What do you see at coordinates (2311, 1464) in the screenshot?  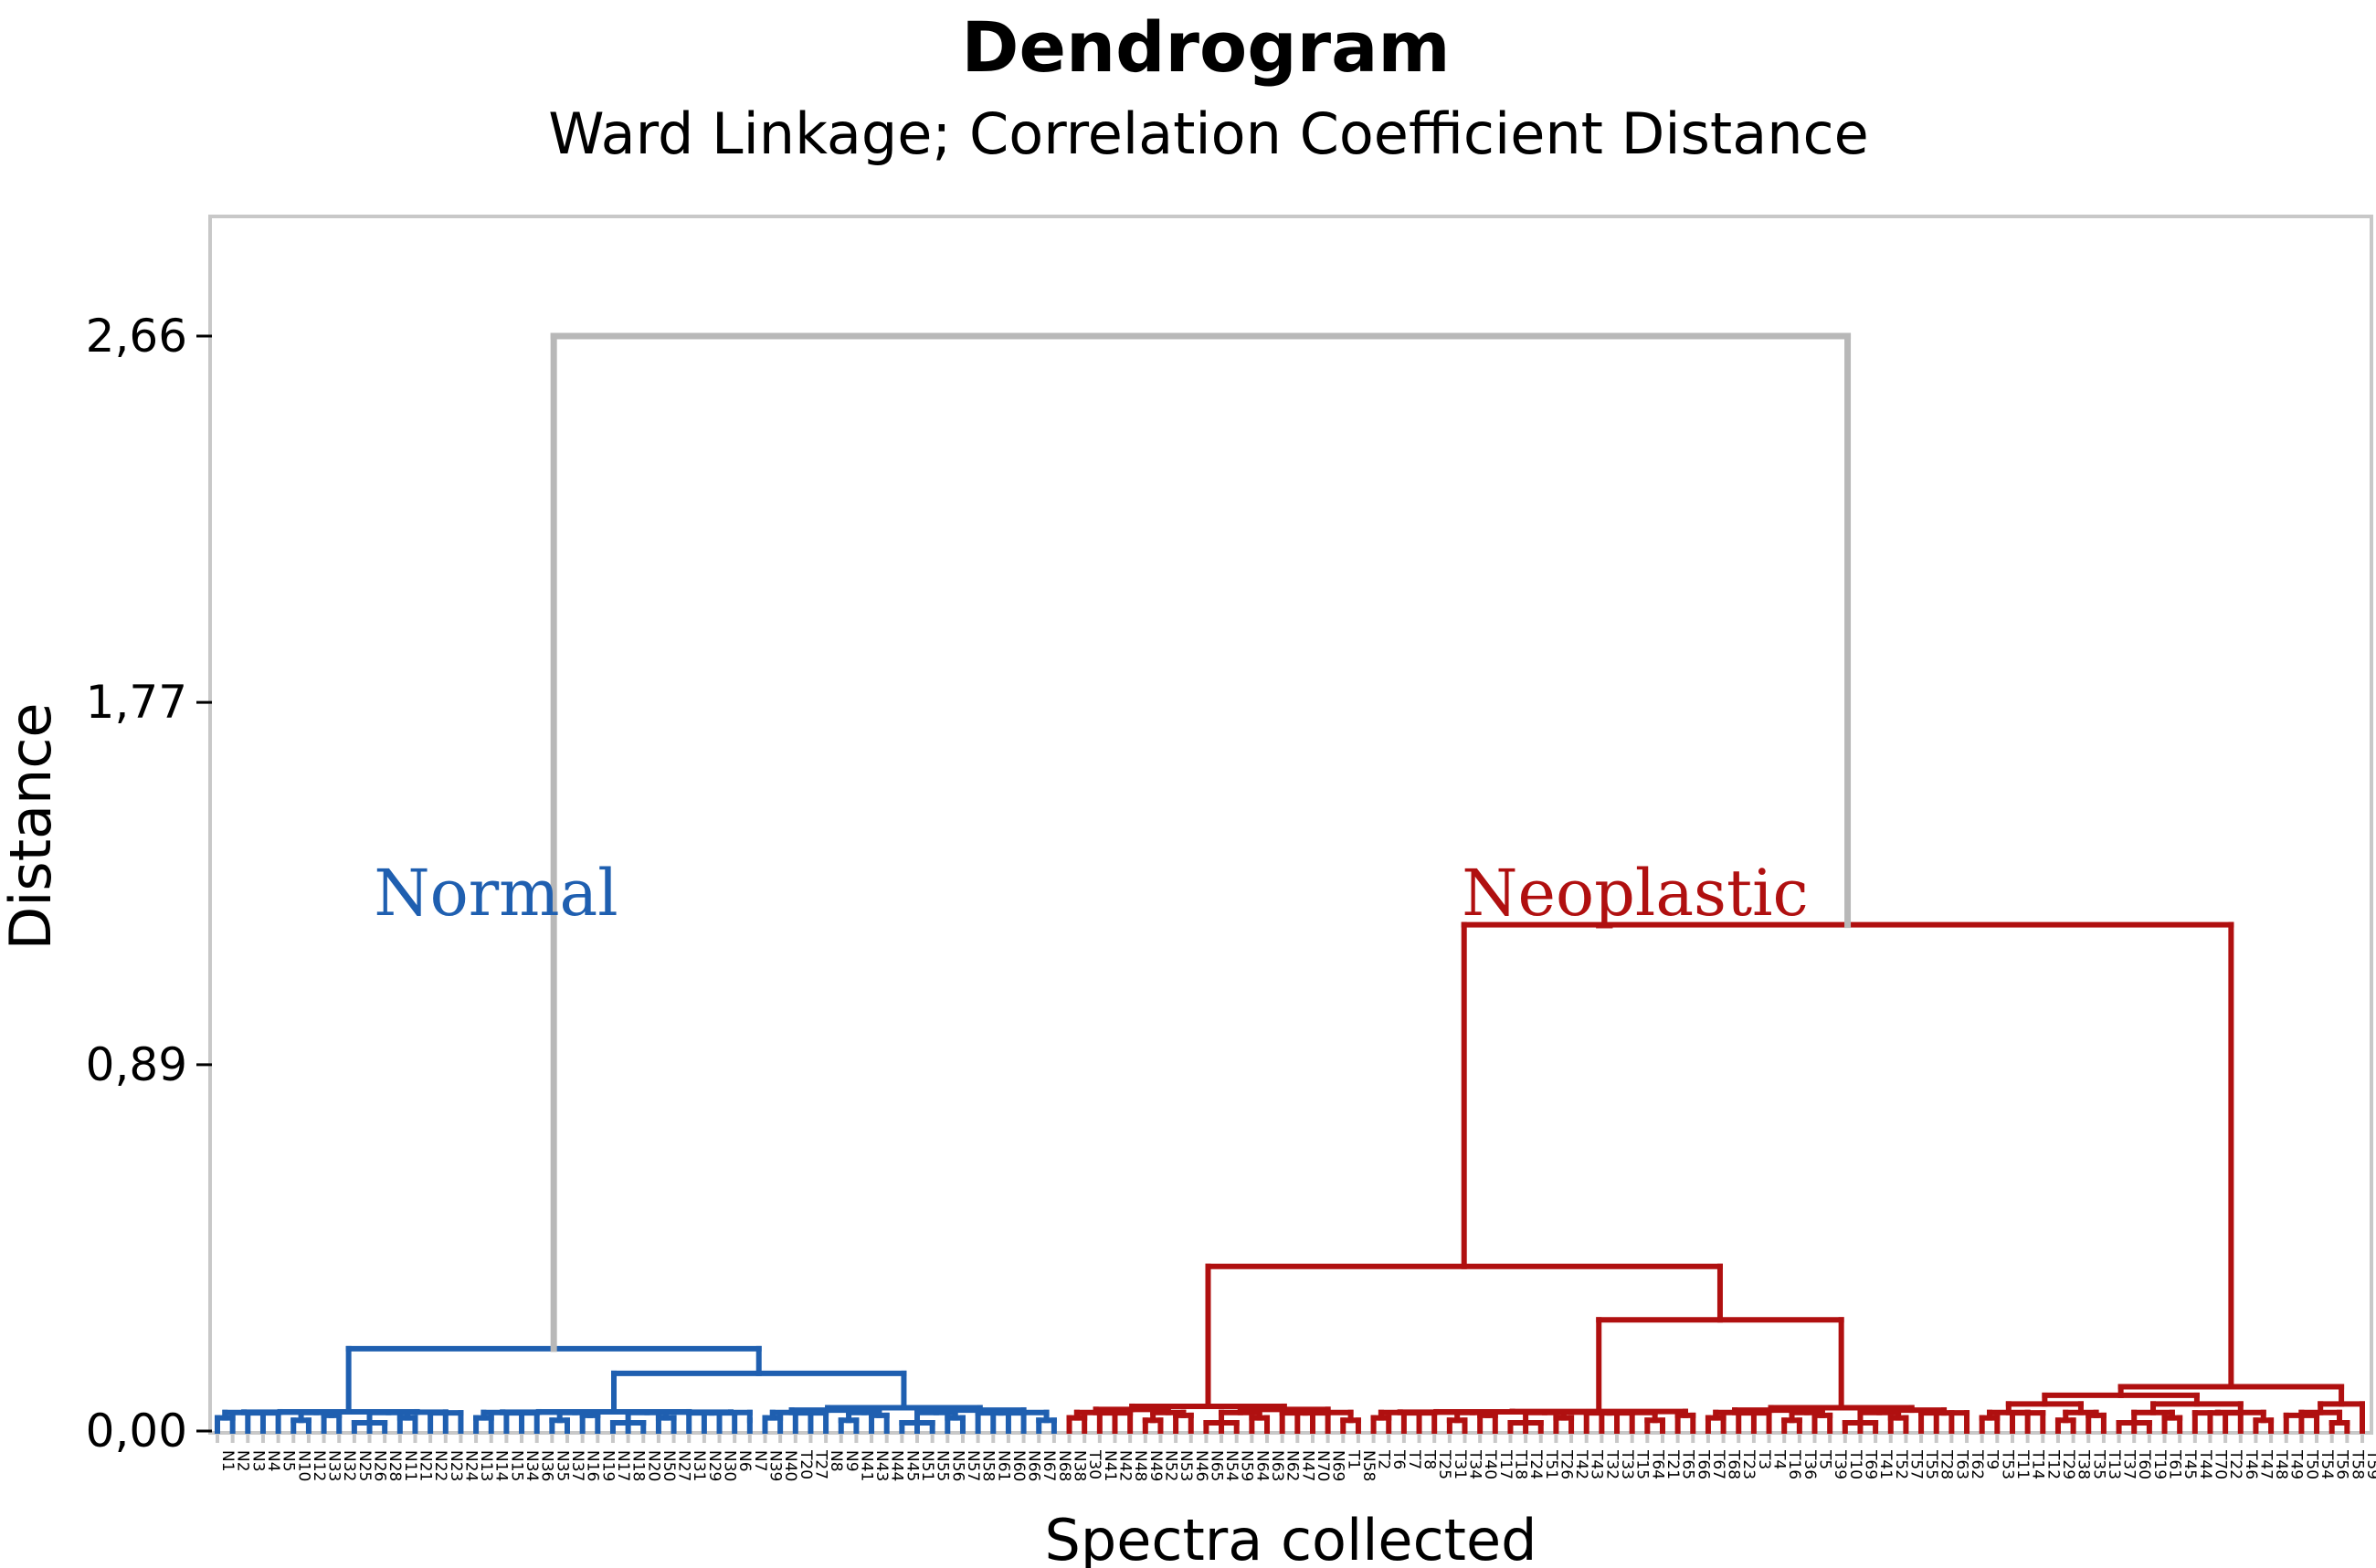 I see `leaf-label: T50` at bounding box center [2311, 1464].